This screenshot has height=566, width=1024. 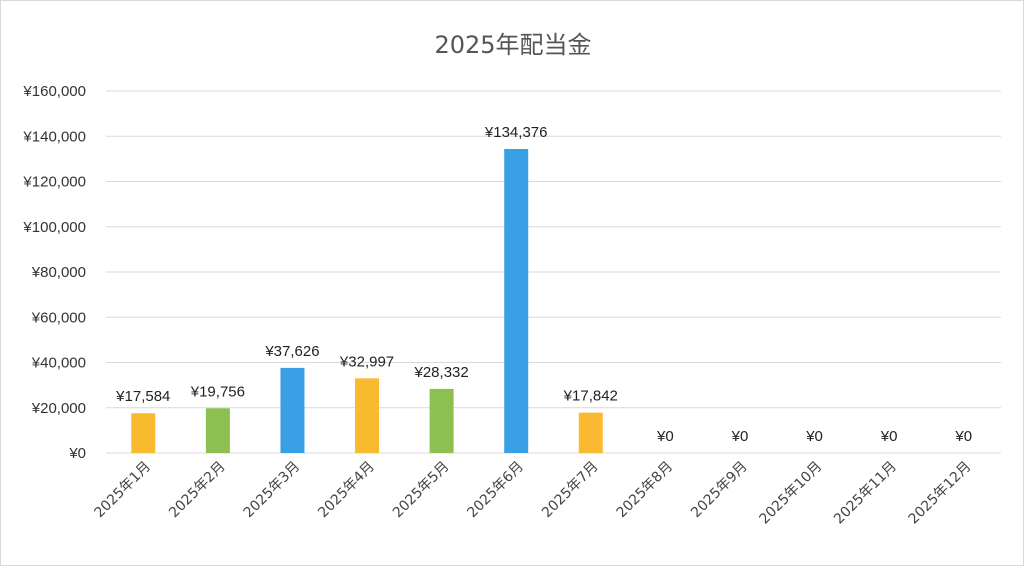 I want to click on x-tick-label: 2025年2月, so click(x=197, y=490).